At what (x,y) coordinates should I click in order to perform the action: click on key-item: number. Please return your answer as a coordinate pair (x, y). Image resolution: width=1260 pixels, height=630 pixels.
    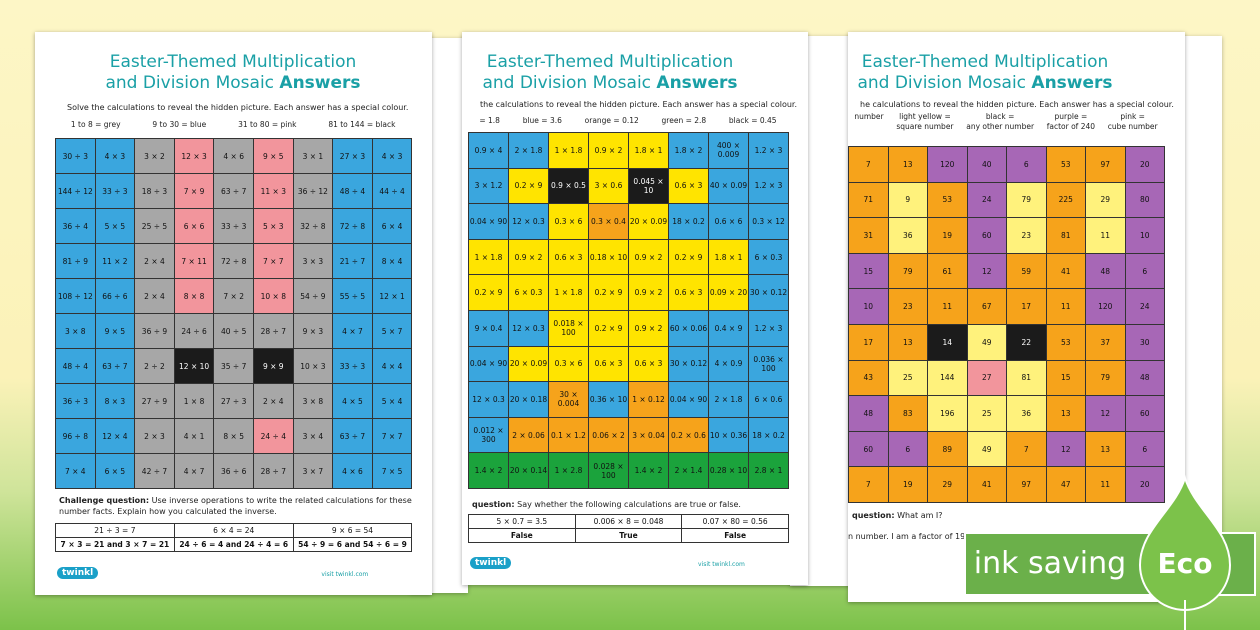
    Looking at the image, I should click on (869, 116).